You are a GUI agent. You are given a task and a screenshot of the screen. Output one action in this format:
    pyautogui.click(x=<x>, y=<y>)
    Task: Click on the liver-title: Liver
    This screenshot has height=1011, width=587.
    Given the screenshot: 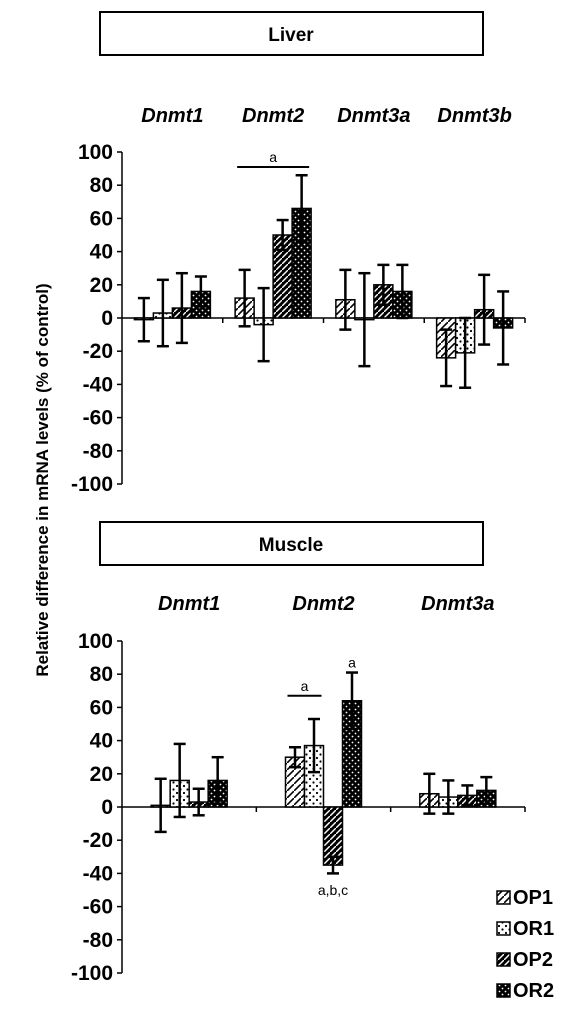 What is the action you would take?
    pyautogui.click(x=291, y=35)
    